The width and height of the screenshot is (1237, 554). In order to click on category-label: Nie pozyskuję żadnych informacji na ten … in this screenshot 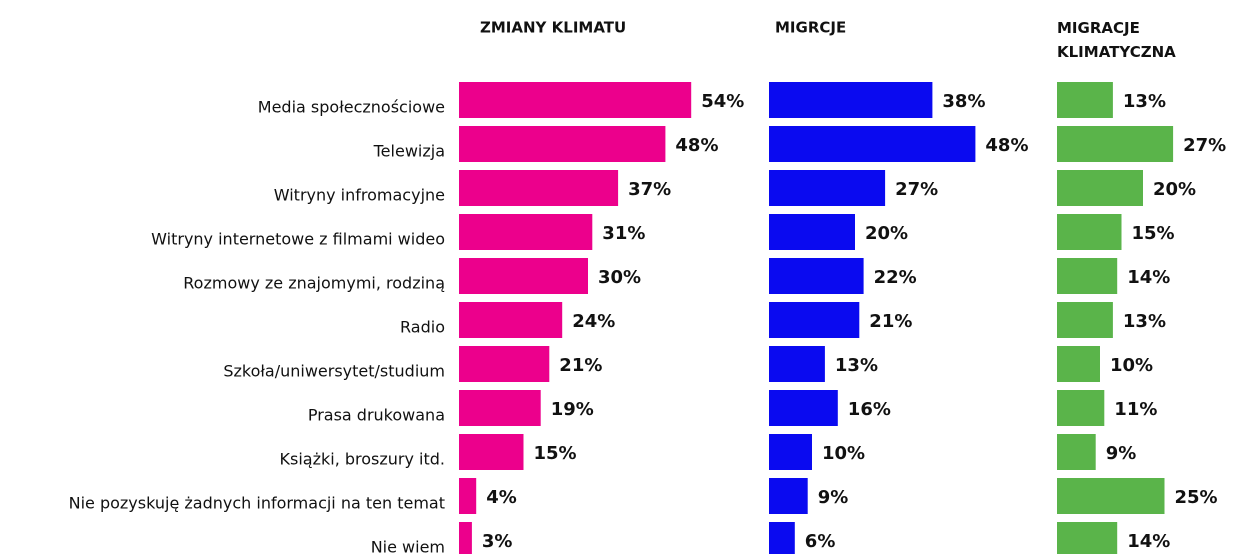, I will do `click(257, 503)`.